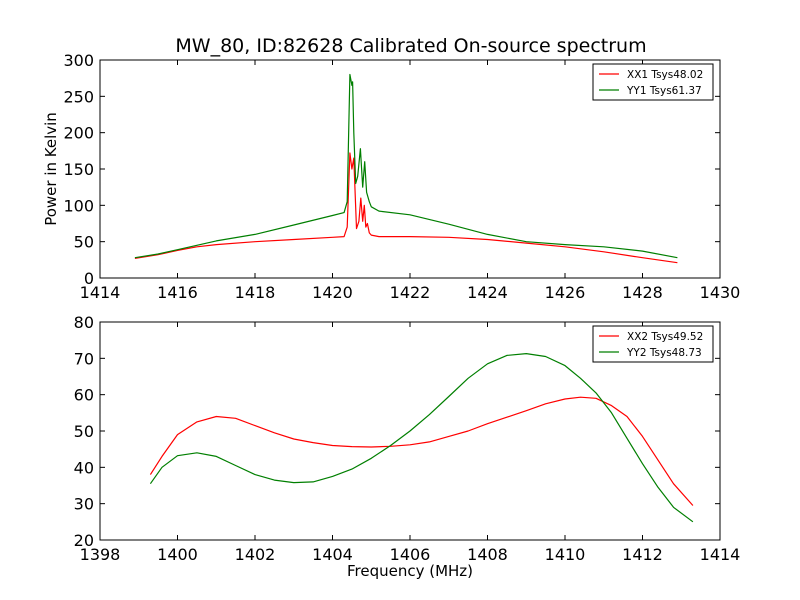 Image resolution: width=800 pixels, height=600 pixels. What do you see at coordinates (332, 292) in the screenshot?
I see `x-tick-label: 1420` at bounding box center [332, 292].